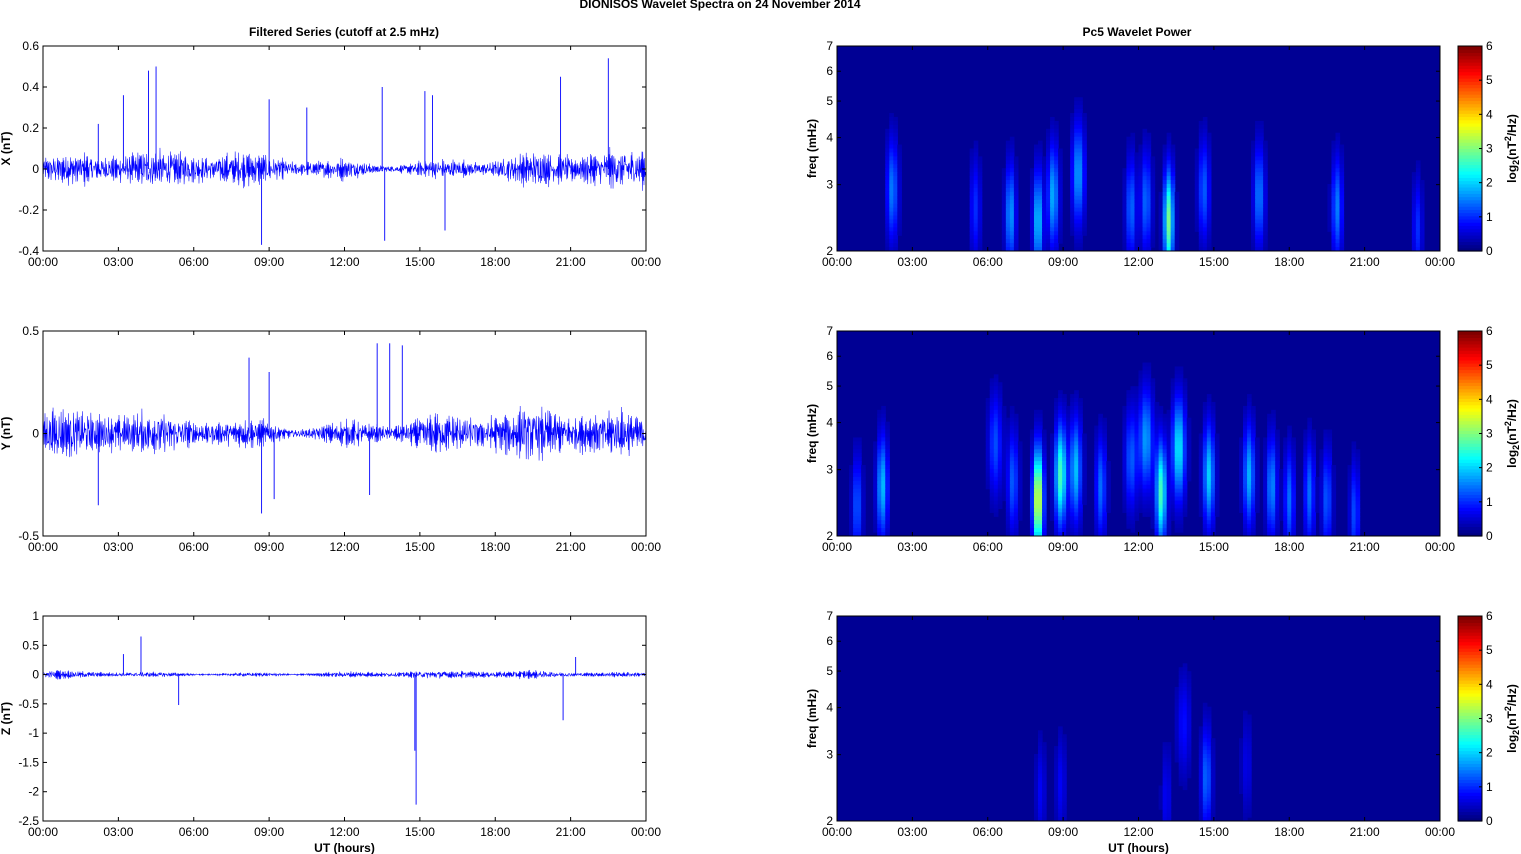 The height and width of the screenshot is (854, 1521). Describe the element at coordinates (344, 674) in the screenshot. I see `data-series-line` at that location.